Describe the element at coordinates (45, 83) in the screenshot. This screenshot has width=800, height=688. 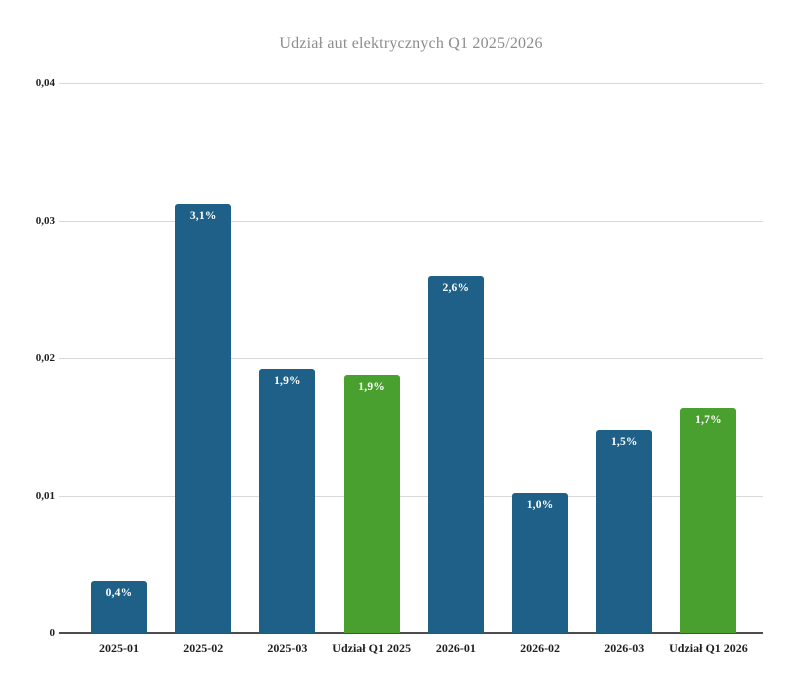
I see `y-tick-label: 0,04` at that location.